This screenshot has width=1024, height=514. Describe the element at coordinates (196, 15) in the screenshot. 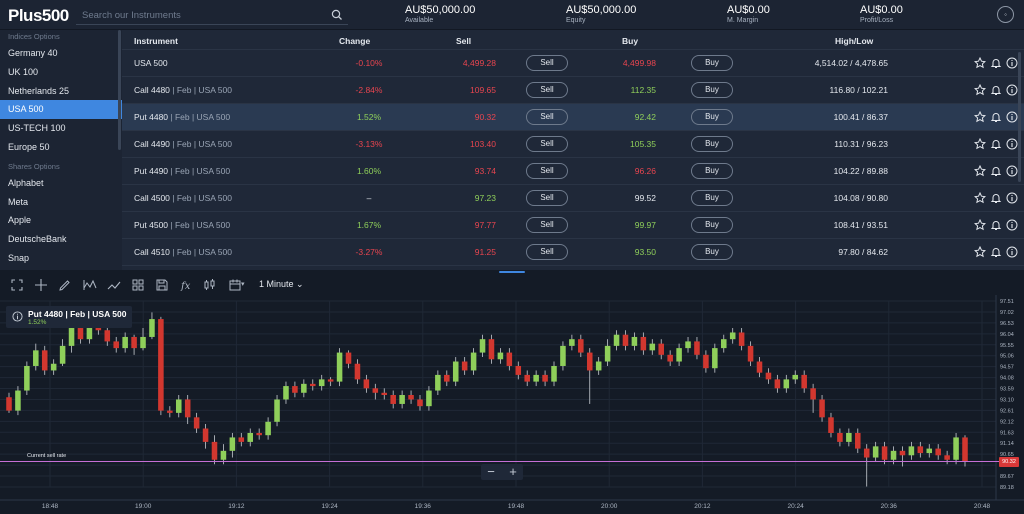

I see `search-input` at that location.